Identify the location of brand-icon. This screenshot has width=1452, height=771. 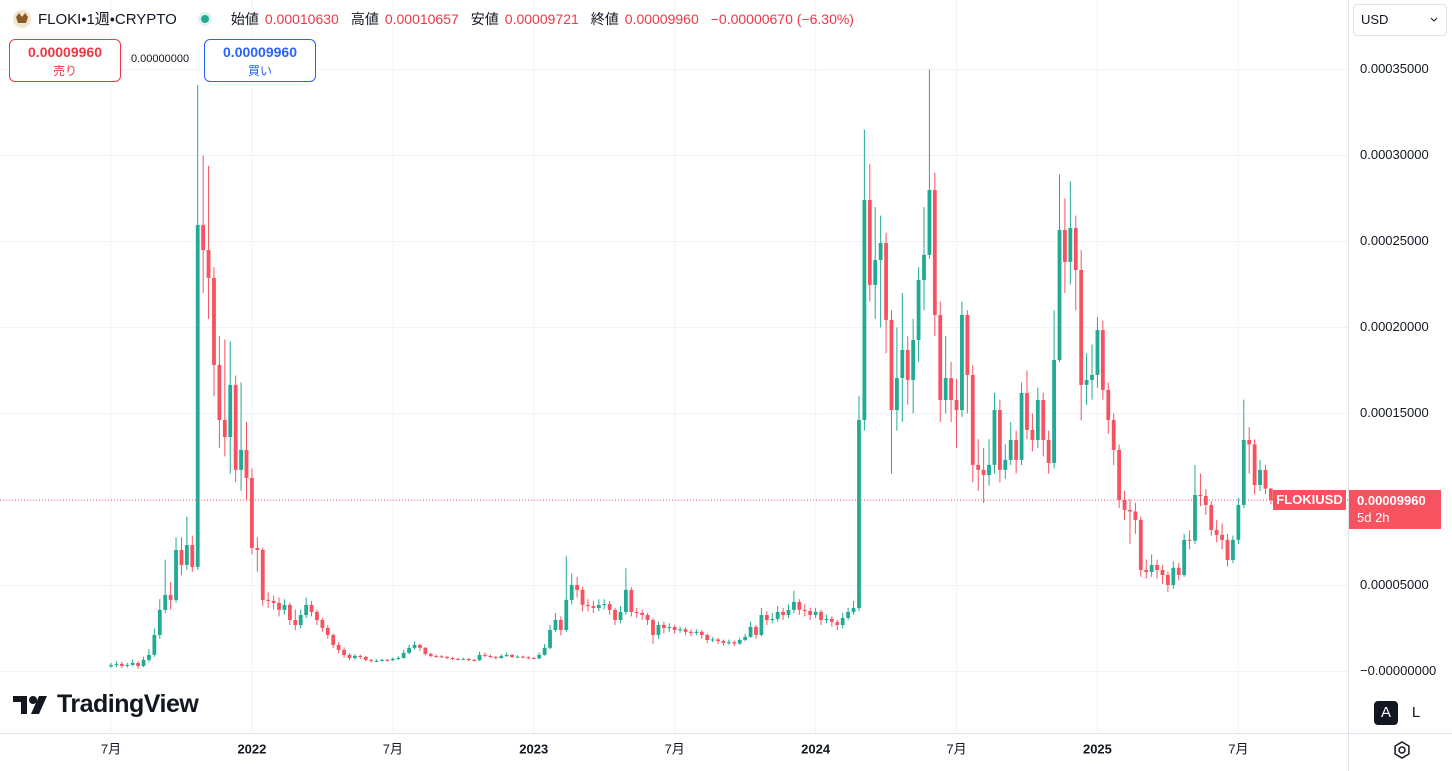
(30, 704).